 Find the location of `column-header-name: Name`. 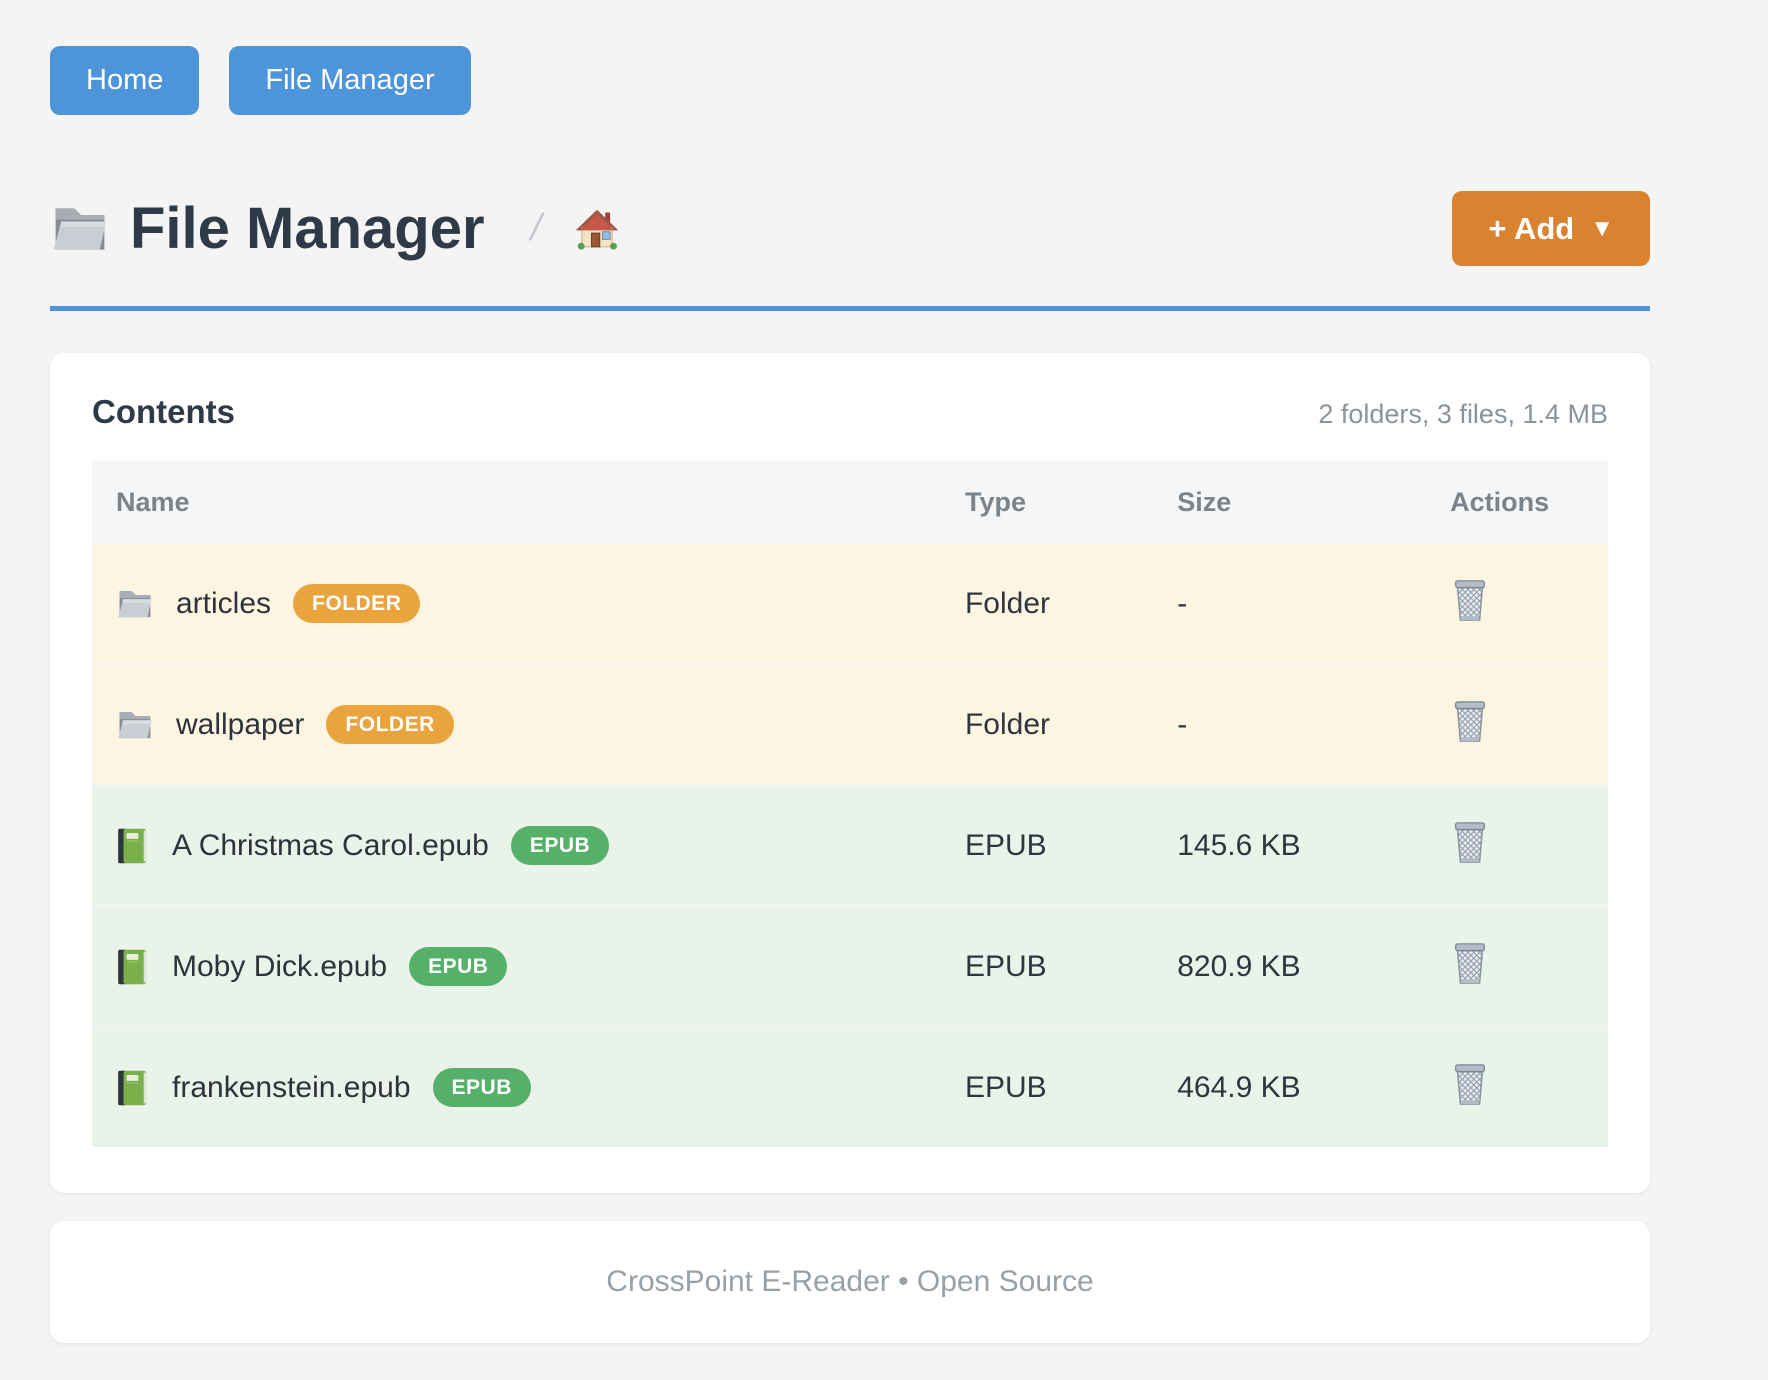

column-header-name: Name is located at coordinates (516, 502).